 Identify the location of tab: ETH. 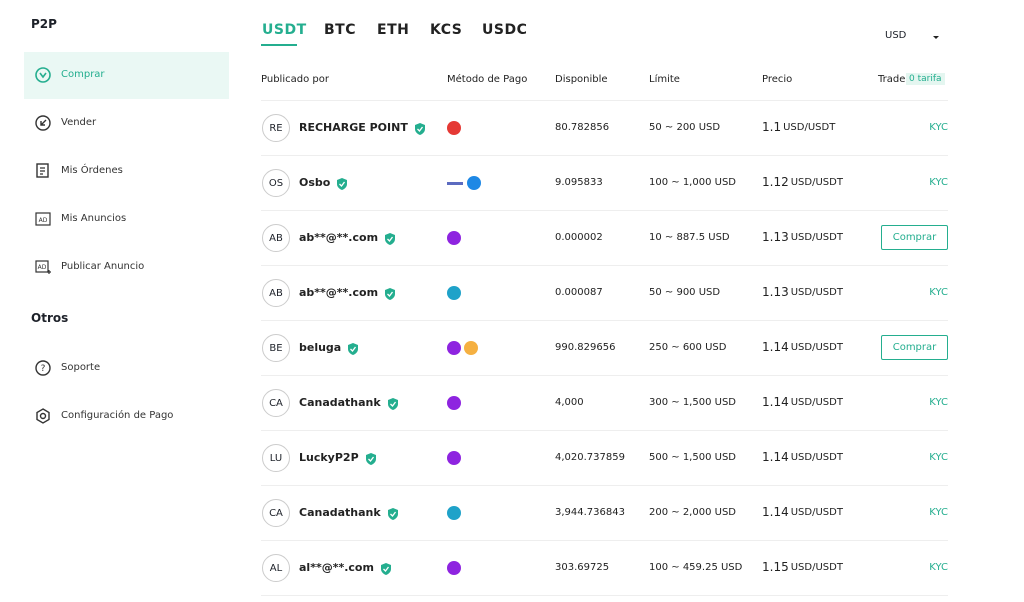
(393, 30).